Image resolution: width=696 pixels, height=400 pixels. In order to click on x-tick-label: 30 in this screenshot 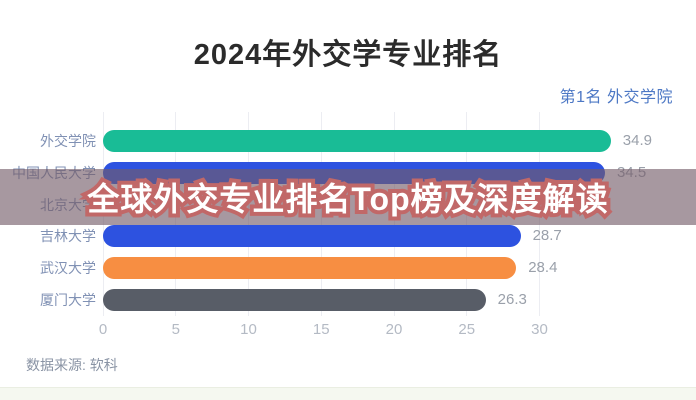, I will do `click(539, 329)`.